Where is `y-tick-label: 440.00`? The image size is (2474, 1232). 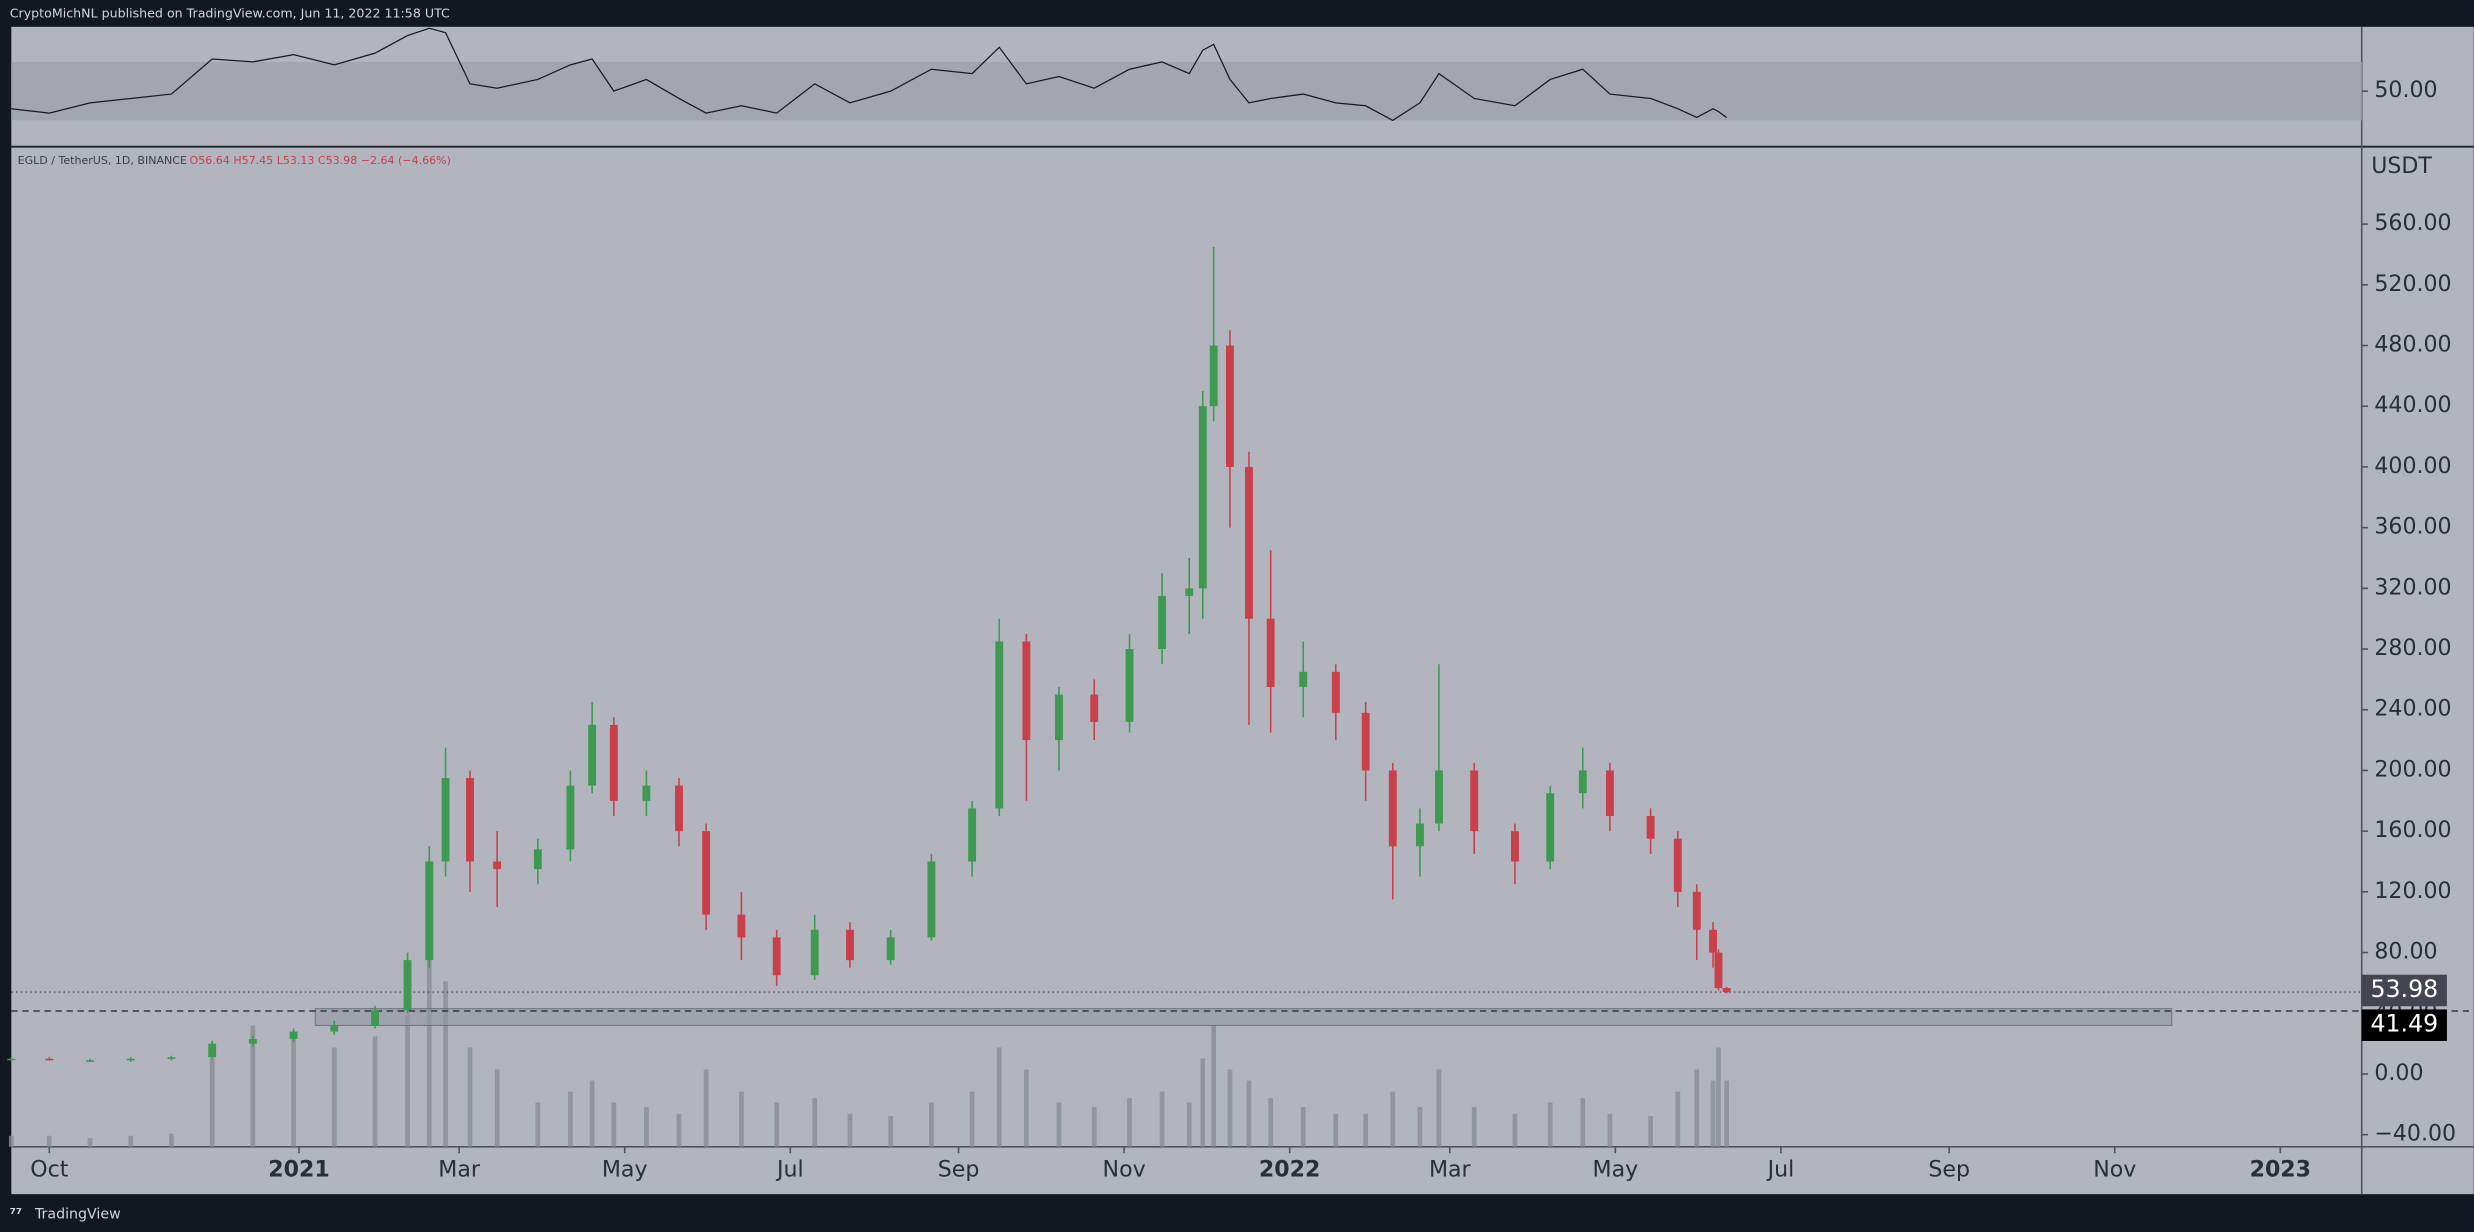
y-tick-label: 440.00 is located at coordinates (2412, 405).